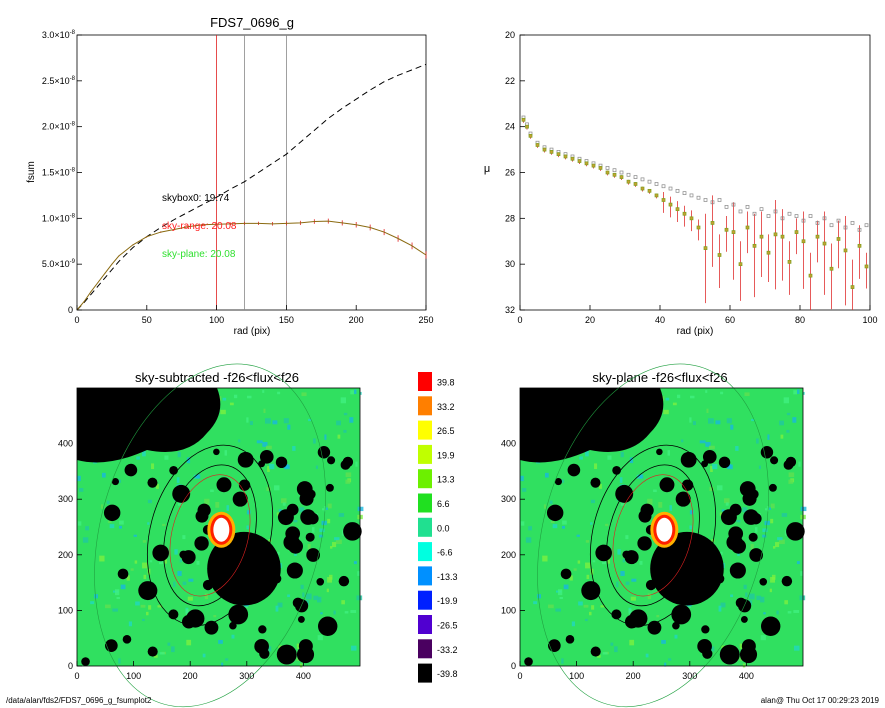  Describe the element at coordinates (443, 504) in the screenshot. I see `colorbar-label: 6.6` at that location.